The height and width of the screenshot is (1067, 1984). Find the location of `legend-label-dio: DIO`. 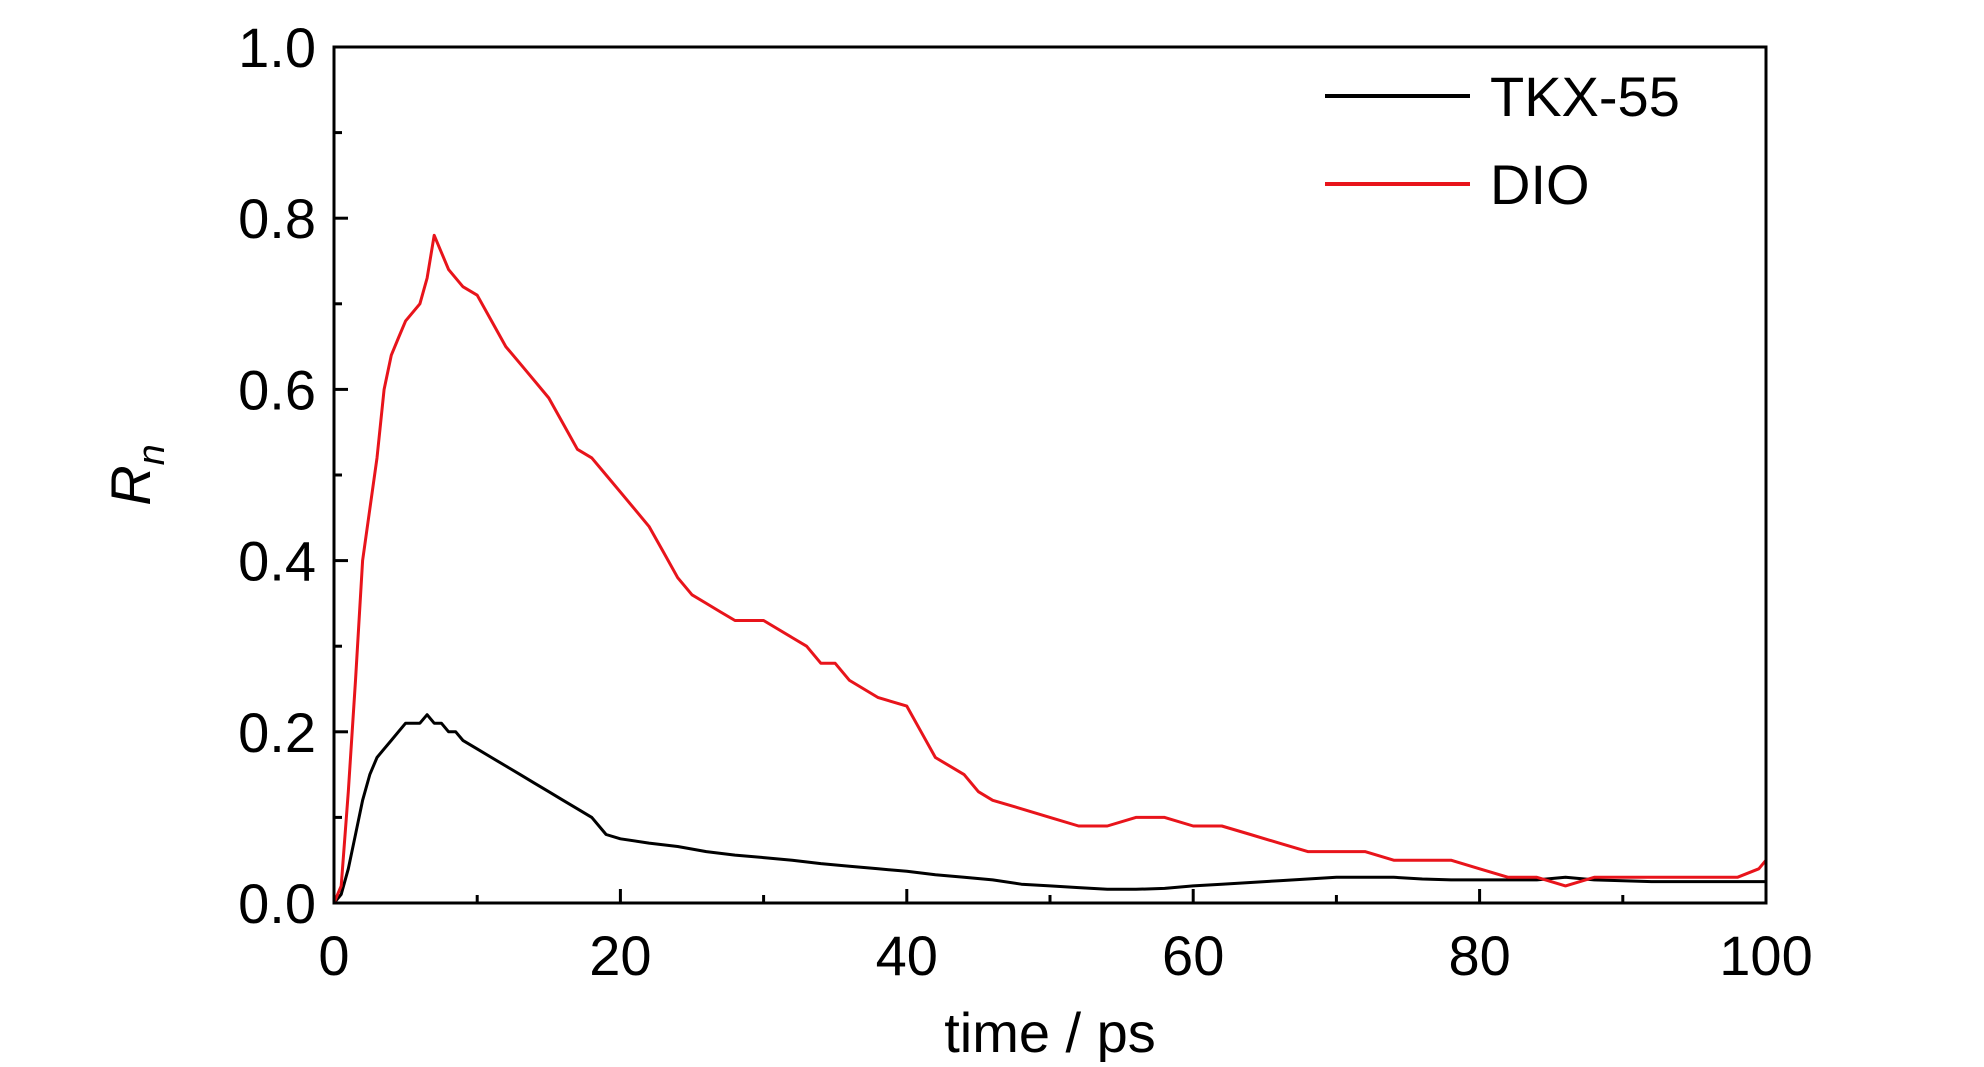

legend-label-dio: DIO is located at coordinates (1540, 184).